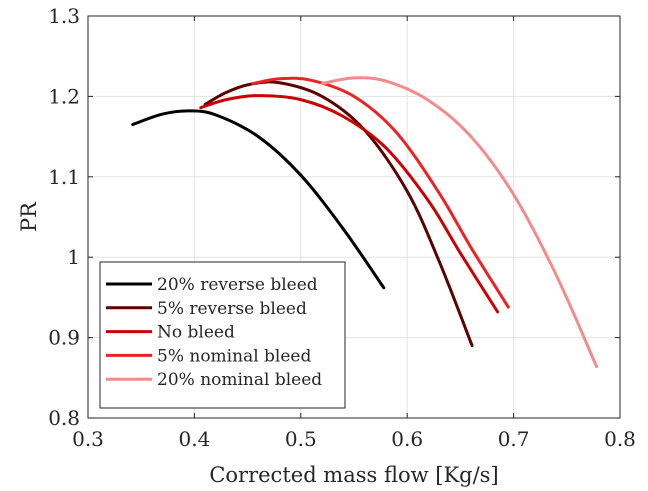 The height and width of the screenshot is (491, 648). I want to click on y-tick-label: 1.1, so click(64, 177).